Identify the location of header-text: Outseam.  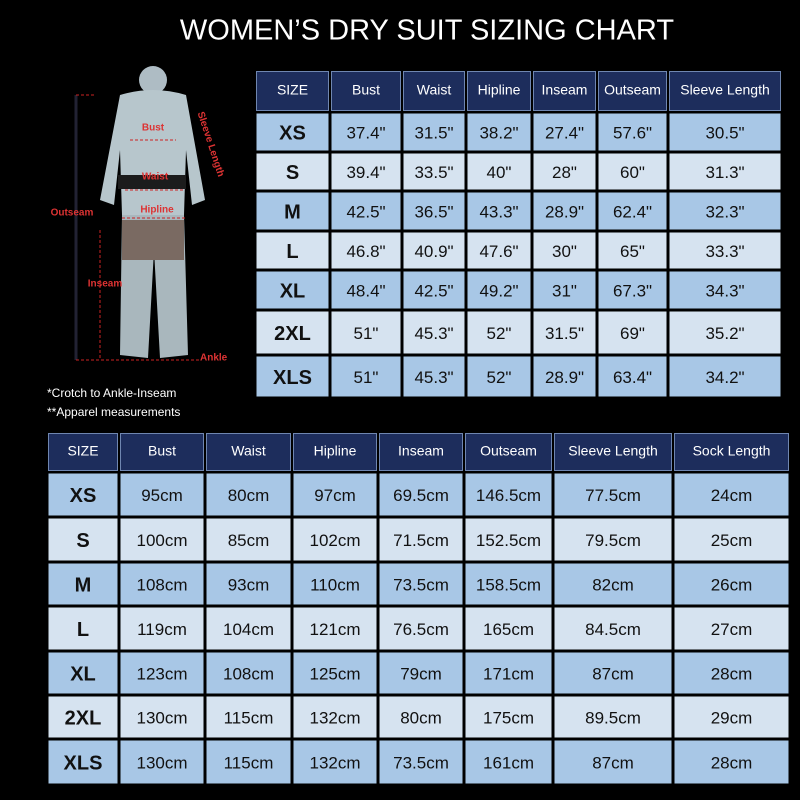
(508, 451).